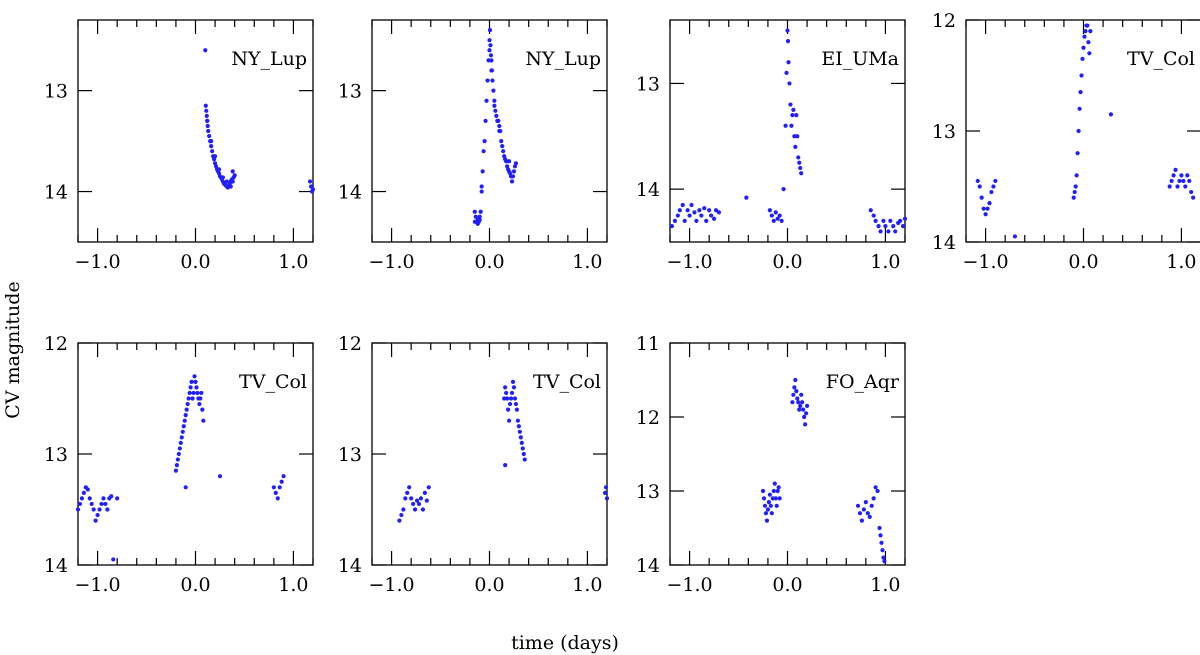 The image size is (1200, 655). I want to click on panel-title: FO_Aqr, so click(863, 382).